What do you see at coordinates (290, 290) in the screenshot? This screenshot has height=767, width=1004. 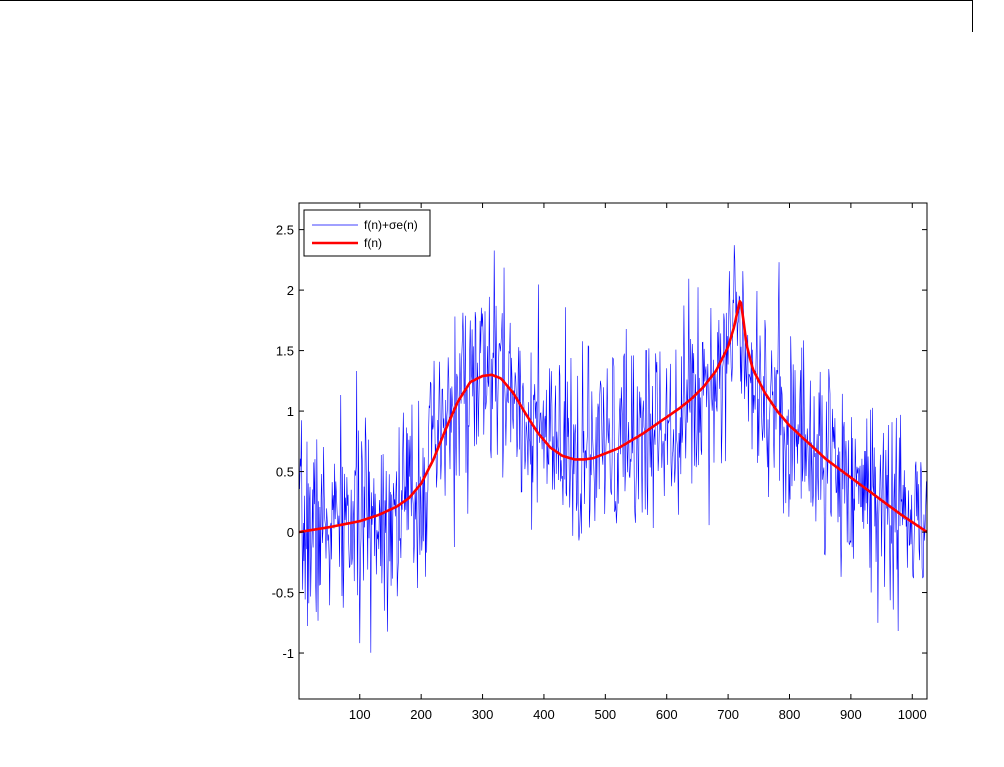 I see `y-tick-label: 2` at bounding box center [290, 290].